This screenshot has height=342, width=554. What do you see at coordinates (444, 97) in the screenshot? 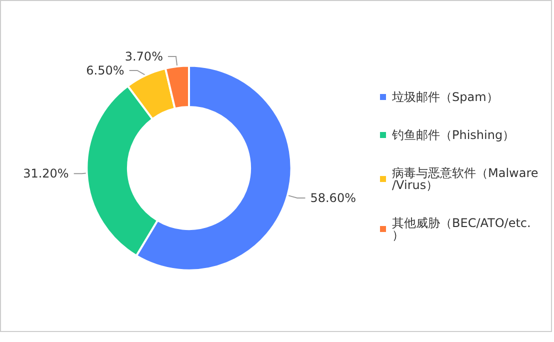
I see `legend-label: 垃圾邮件（Spam）` at bounding box center [444, 97].